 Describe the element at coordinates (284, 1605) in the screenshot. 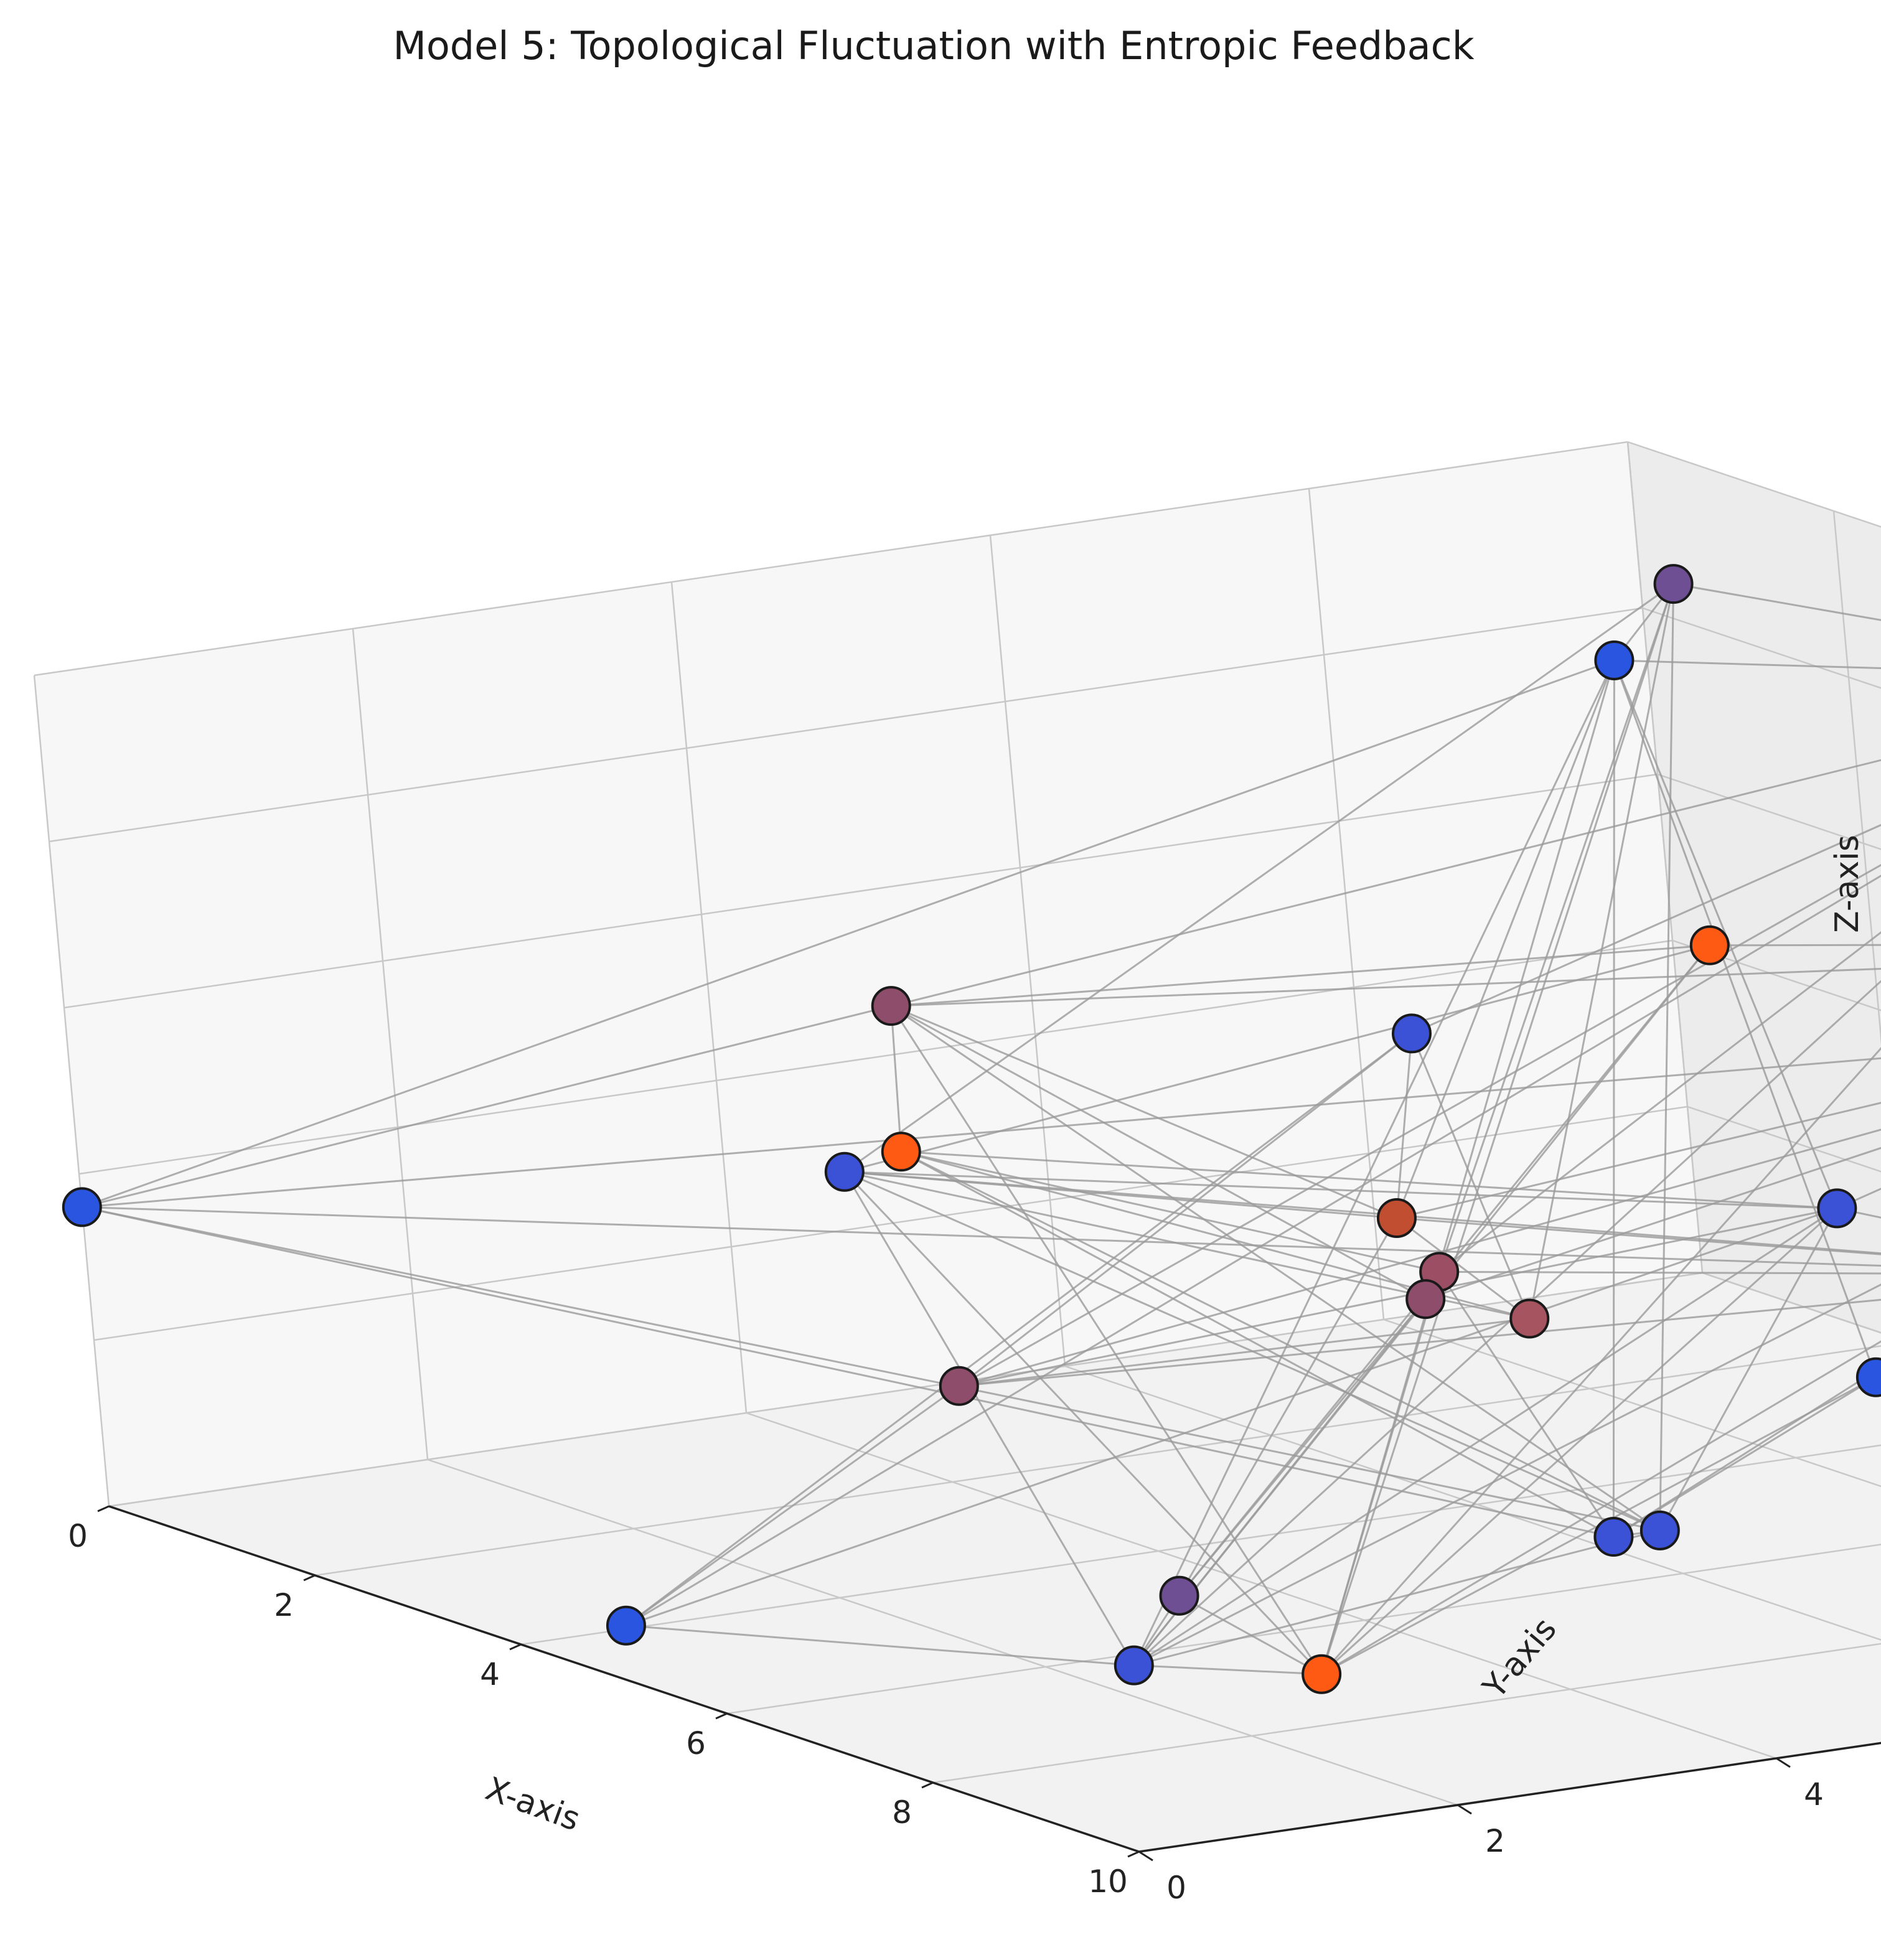

I see `x-tick-label: 2` at that location.